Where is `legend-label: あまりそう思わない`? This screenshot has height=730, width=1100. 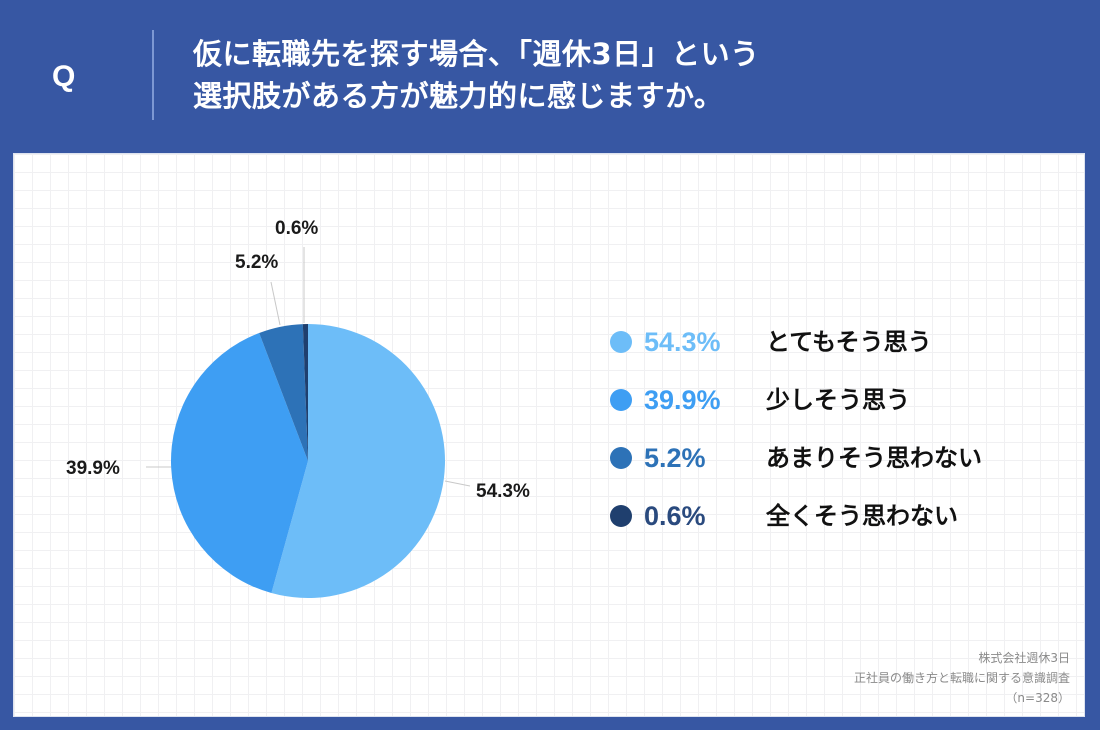 legend-label: あまりそう思わない is located at coordinates (874, 458).